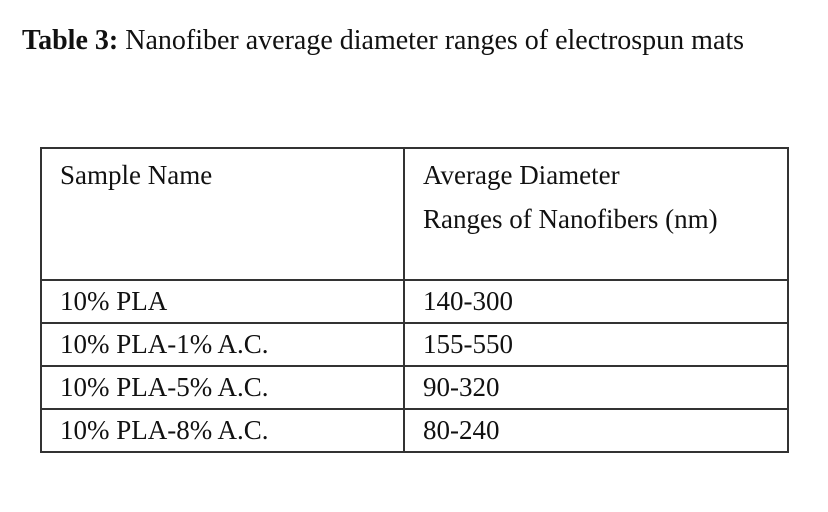 The height and width of the screenshot is (512, 828). I want to click on table-cell: 10% PLA-5% A.C., so click(222, 387).